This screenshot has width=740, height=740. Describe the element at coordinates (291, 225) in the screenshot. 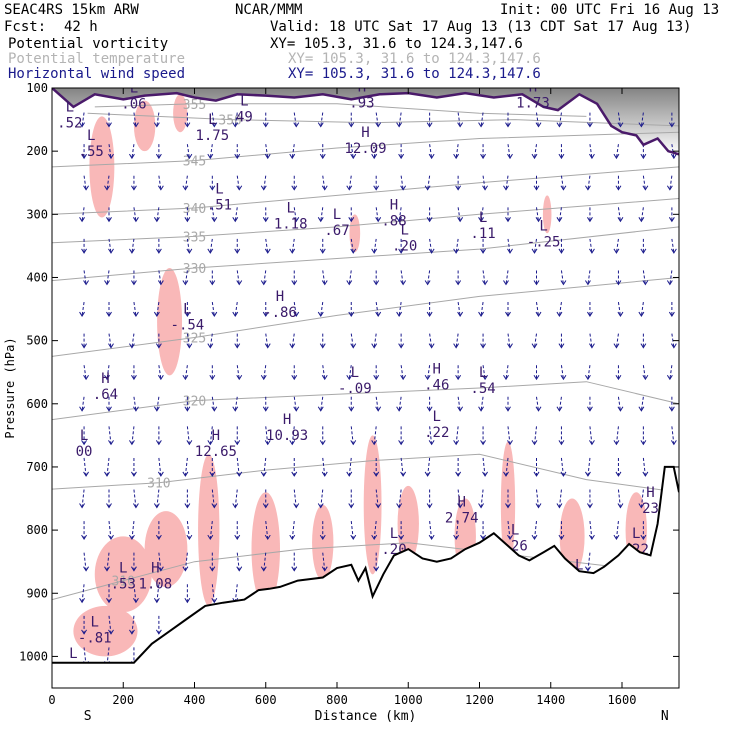

I see `extremum-value-9: 1.18` at that location.